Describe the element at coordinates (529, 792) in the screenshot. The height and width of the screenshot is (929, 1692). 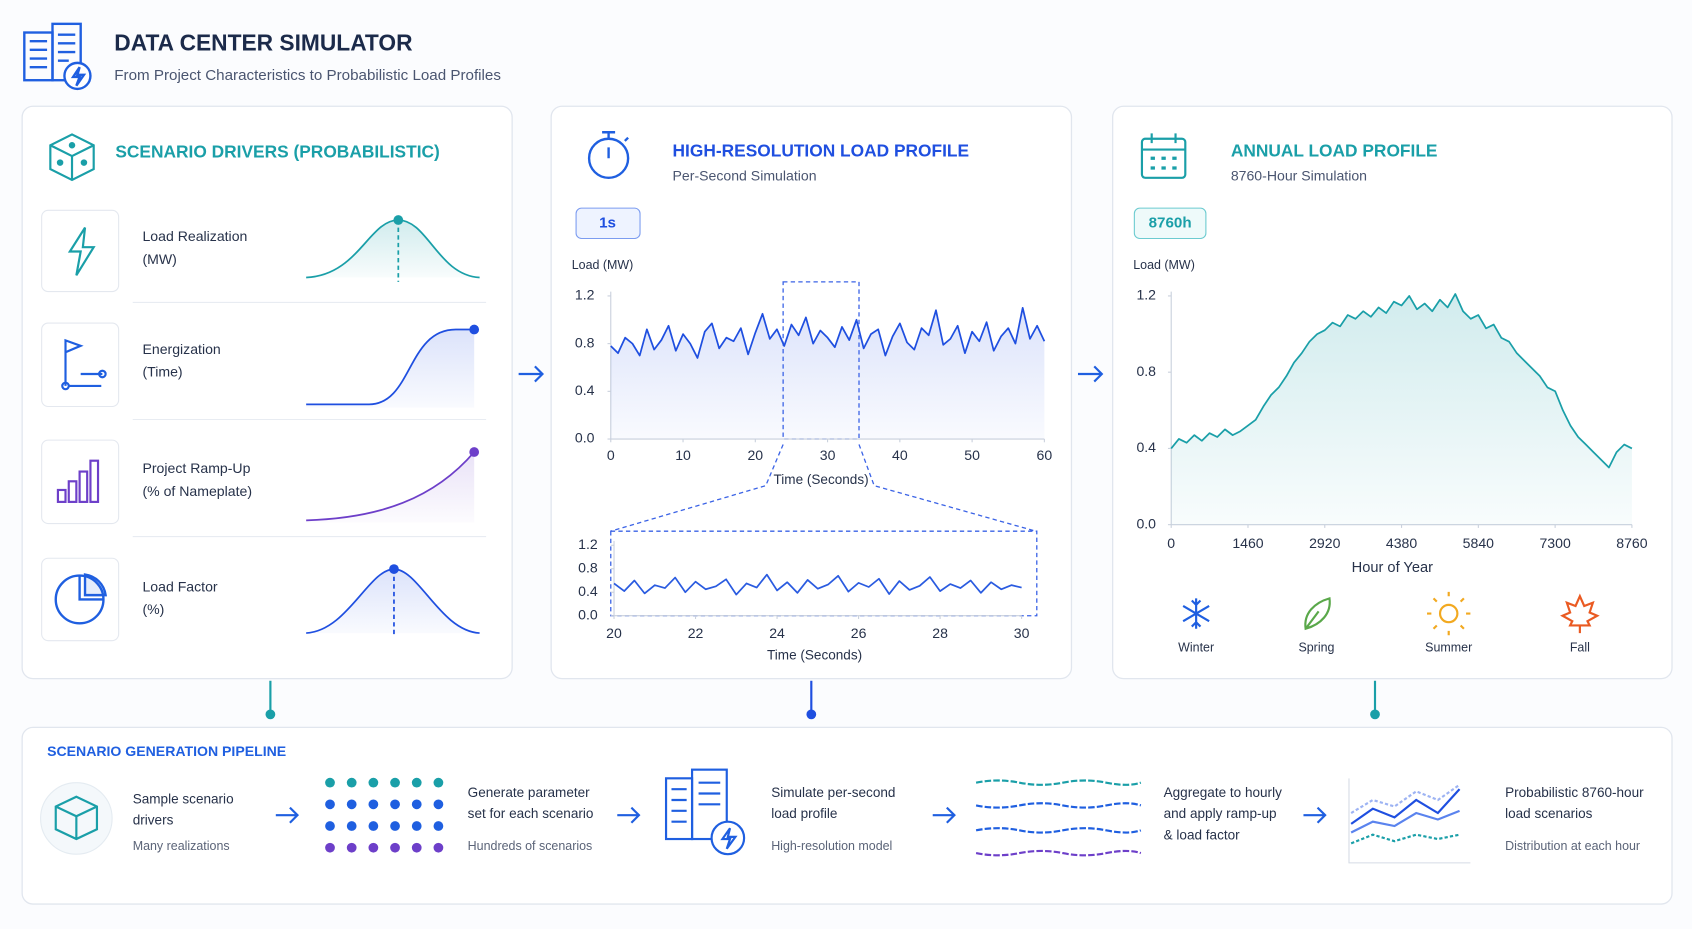
I see `step-text: Generate parameter` at that location.